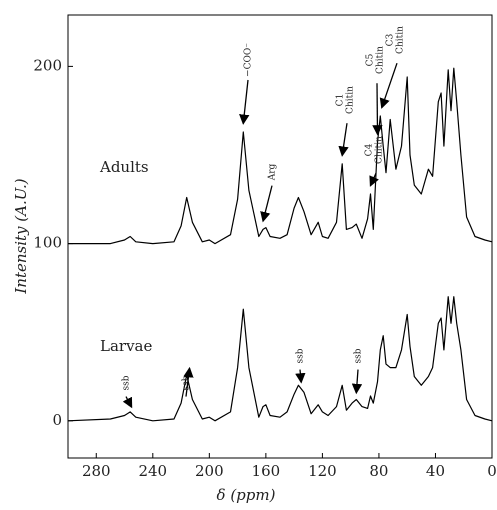 The width and height of the screenshot is (497, 510). Describe the element at coordinates (249, 60) in the screenshot. I see `annotation-text: −COO⁻` at that location.